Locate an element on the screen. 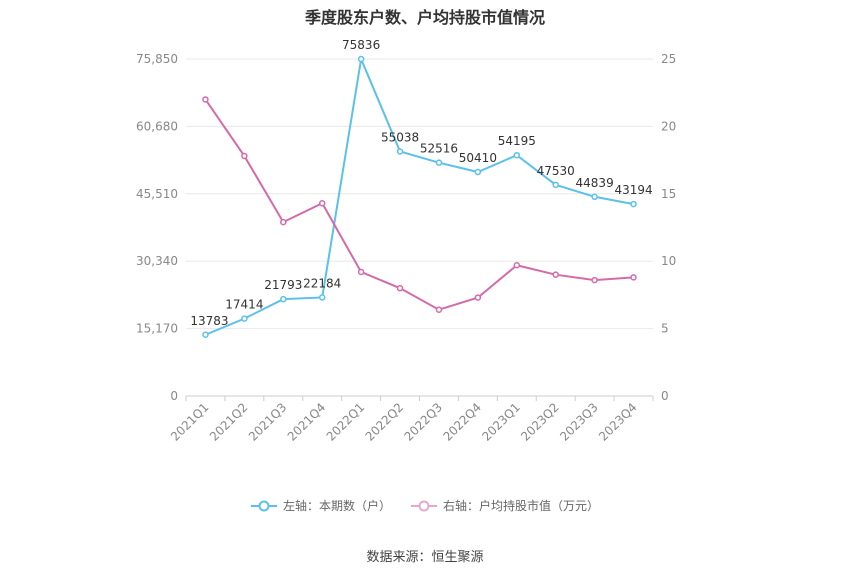  data-label: 47530 is located at coordinates (556, 171).